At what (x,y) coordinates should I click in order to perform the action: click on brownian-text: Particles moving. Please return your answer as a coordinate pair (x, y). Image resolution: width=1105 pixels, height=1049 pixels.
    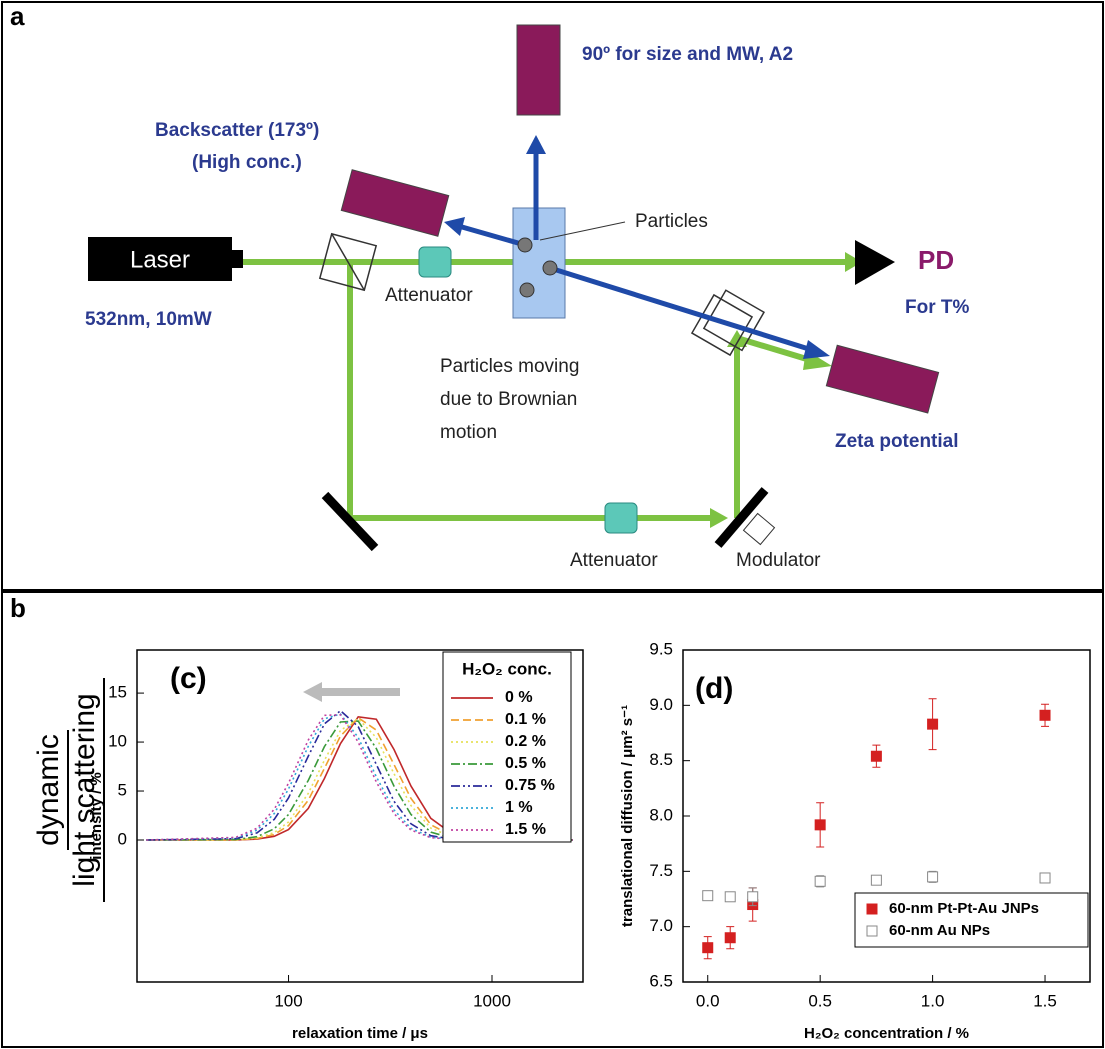
    Looking at the image, I should click on (509, 366).